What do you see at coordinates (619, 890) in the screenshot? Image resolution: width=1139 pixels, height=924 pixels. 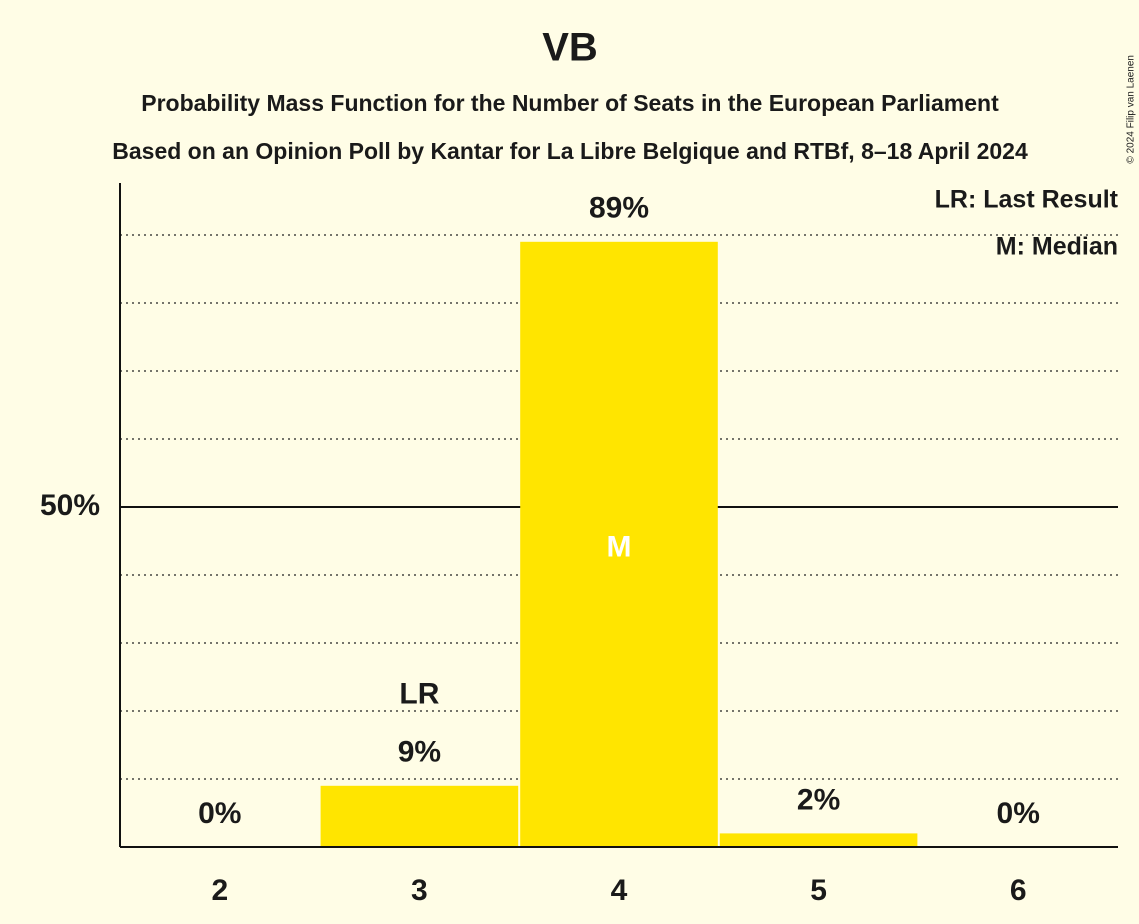 I see `x-tick-label: 4` at bounding box center [619, 890].